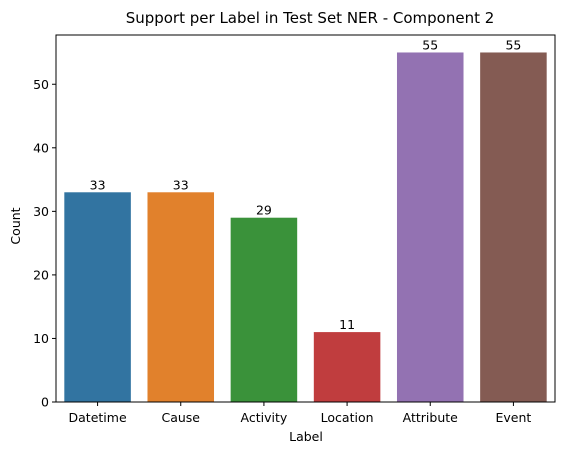  What do you see at coordinates (181, 184) in the screenshot?
I see `data-label-cause: 33` at bounding box center [181, 184].